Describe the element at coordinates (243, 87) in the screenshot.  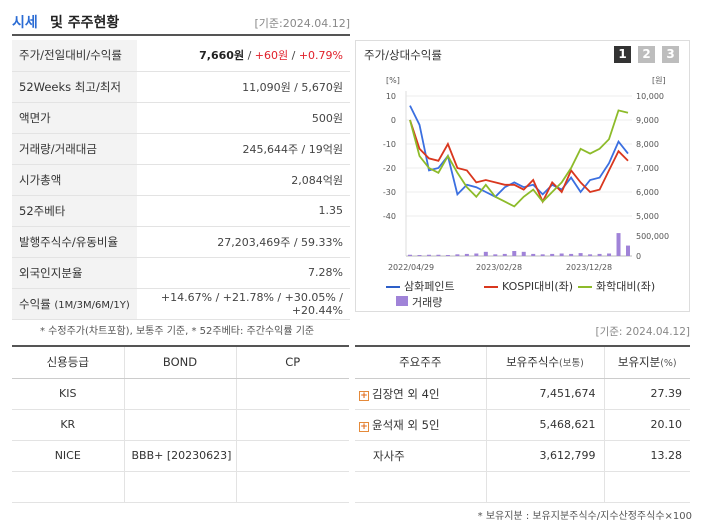
I see `row-value: 11,090원 / 5,670원` at that location.